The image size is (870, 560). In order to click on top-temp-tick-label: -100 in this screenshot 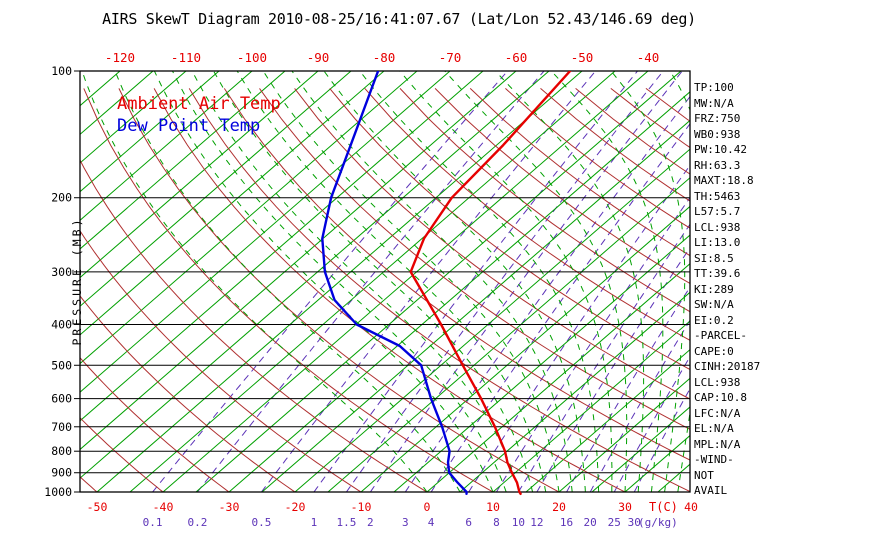, I will do `click(252, 57)`.